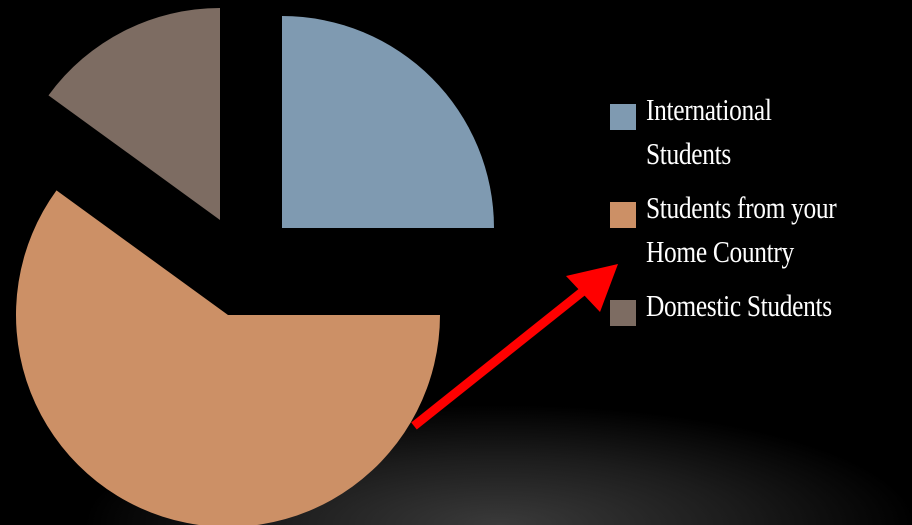 Image resolution: width=912 pixels, height=525 pixels. What do you see at coordinates (514, 347) in the screenshot?
I see `annotation-arrow` at bounding box center [514, 347].